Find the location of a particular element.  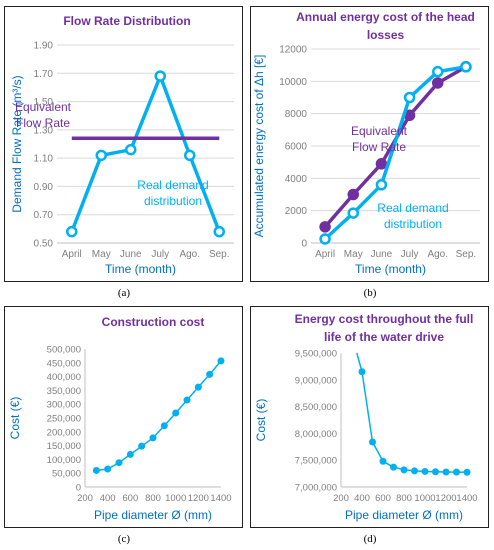

chart-title: losses is located at coordinates (386, 35).